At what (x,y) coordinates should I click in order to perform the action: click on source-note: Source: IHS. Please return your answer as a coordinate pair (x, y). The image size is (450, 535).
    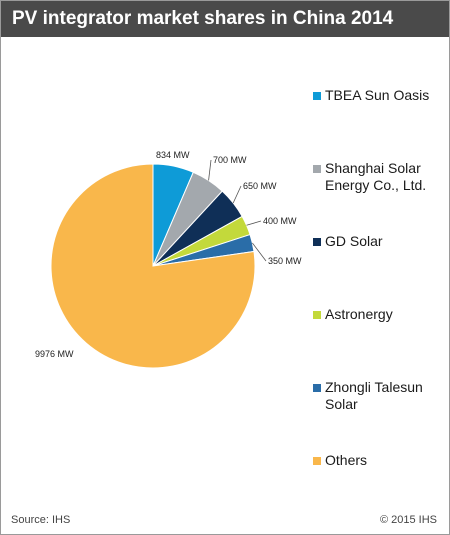
    Looking at the image, I should click on (41, 520).